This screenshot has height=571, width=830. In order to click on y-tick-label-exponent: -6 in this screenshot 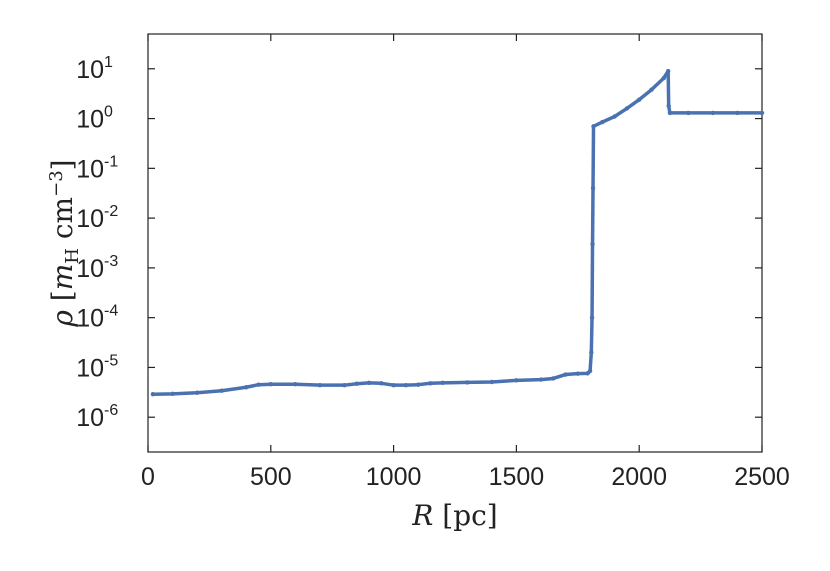, I will do `click(111, 410)`.